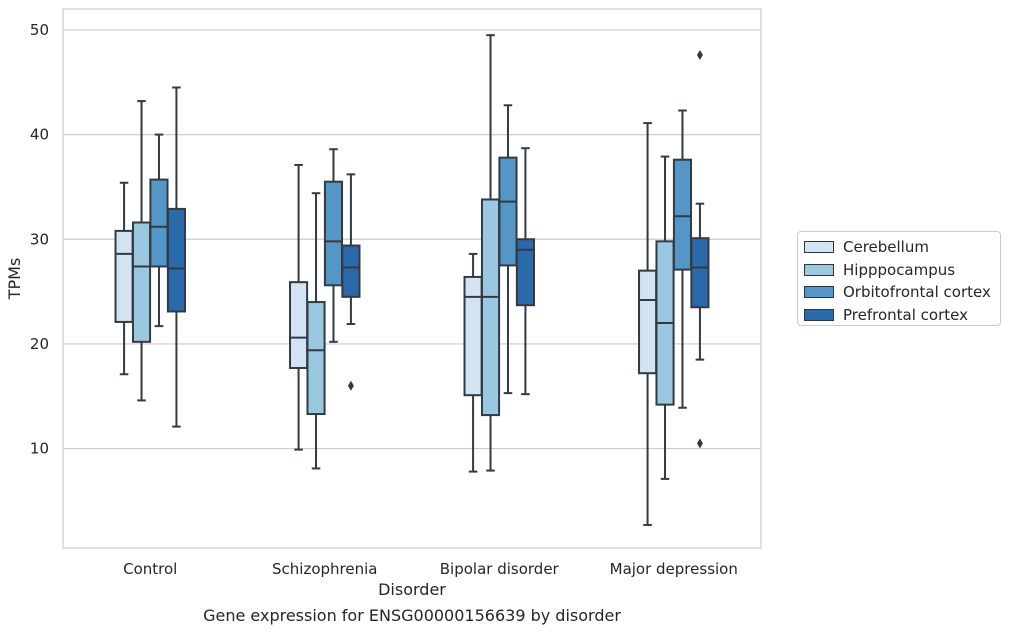 This screenshot has height=634, width=1013. What do you see at coordinates (150, 569) in the screenshot?
I see `x-tick-label: Control` at bounding box center [150, 569].